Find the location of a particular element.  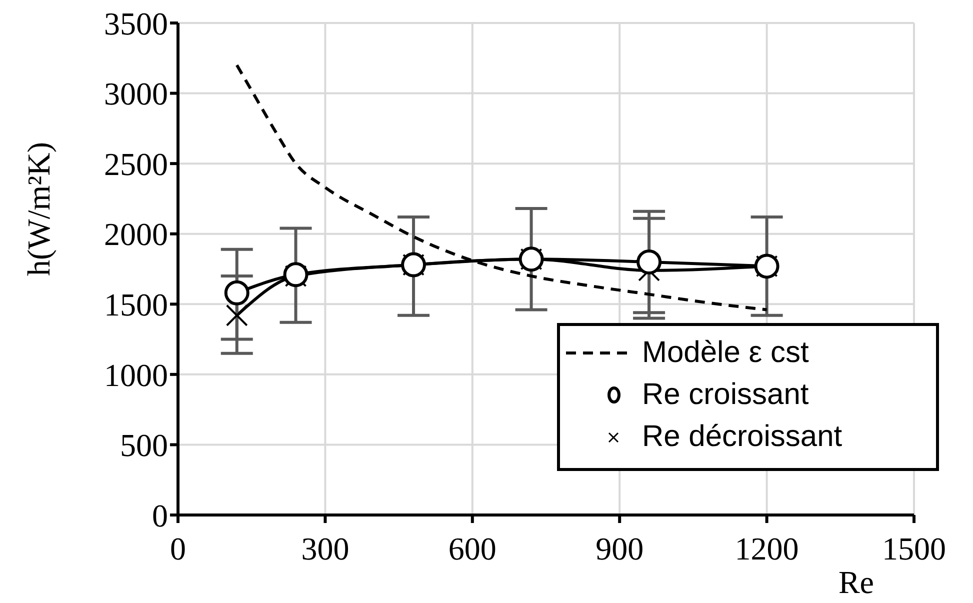

y-tick-label: 2500 is located at coordinates (136, 164).